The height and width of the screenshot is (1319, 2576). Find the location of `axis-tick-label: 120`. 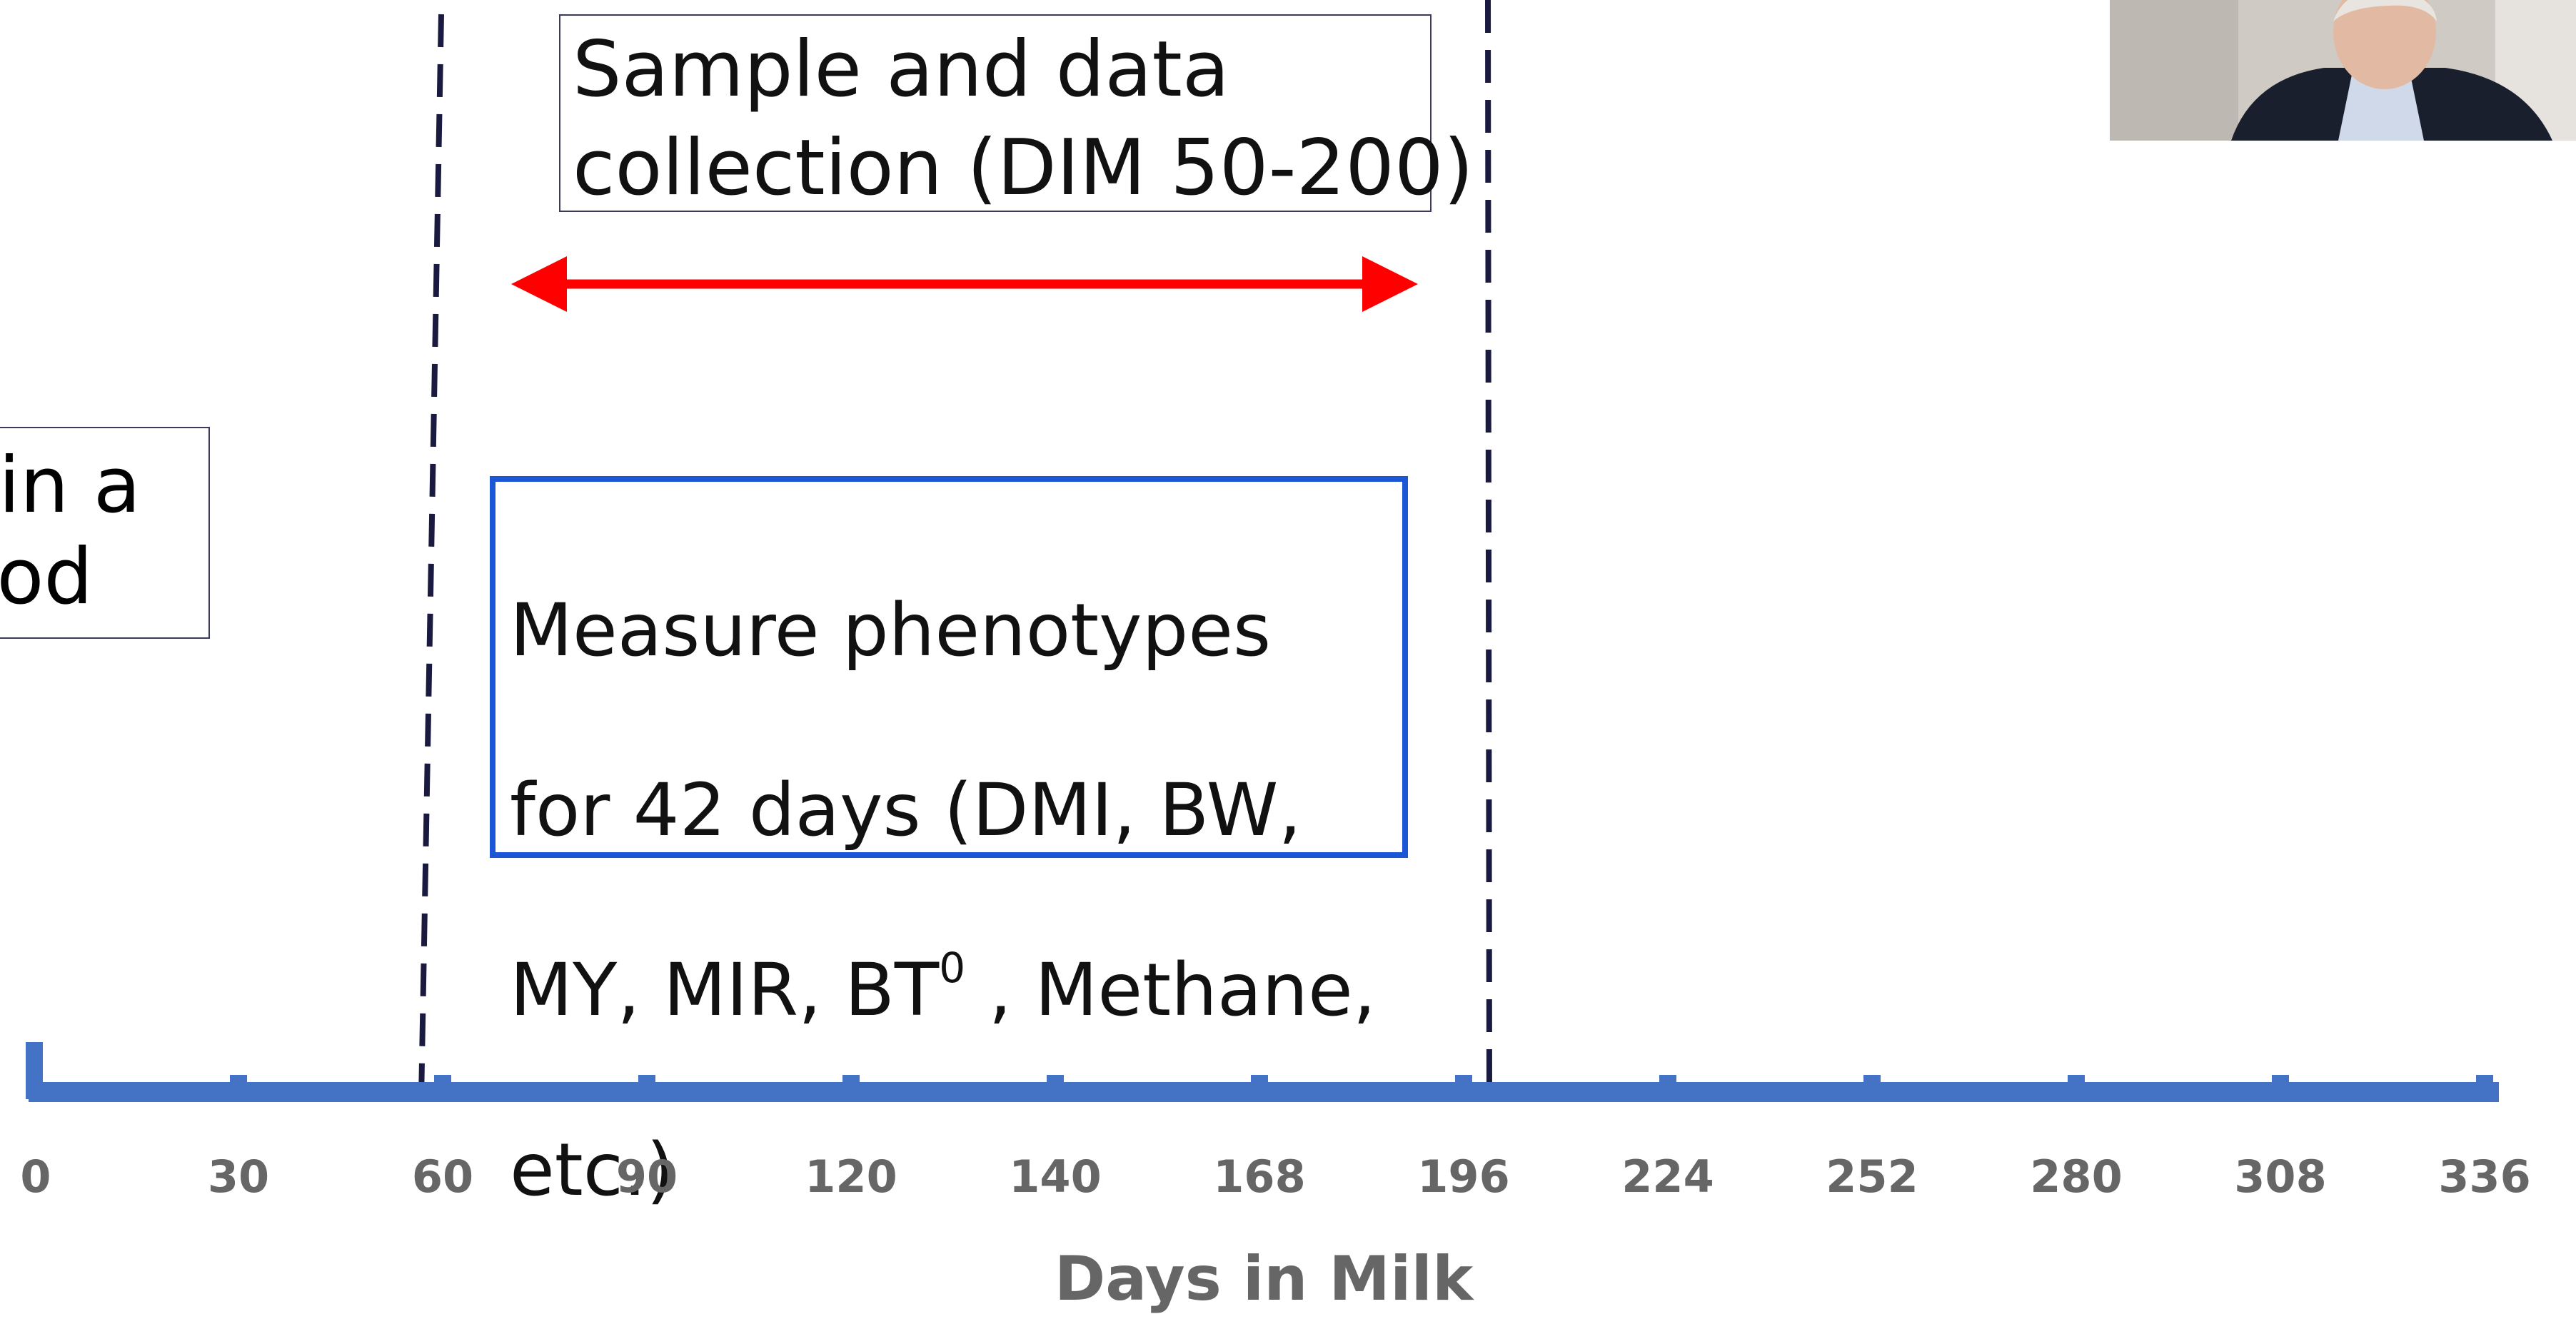

axis-tick-label: 120 is located at coordinates (851, 1177).